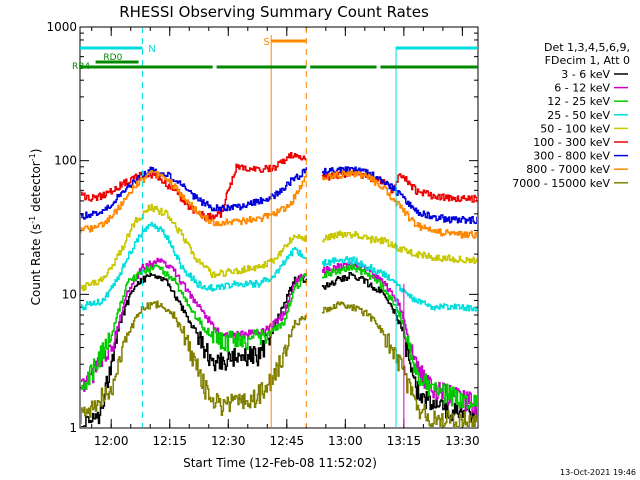 This screenshot has width=640, height=480. Describe the element at coordinates (81, 67) in the screenshot. I see `flag-rb4-label: RB4` at that location.